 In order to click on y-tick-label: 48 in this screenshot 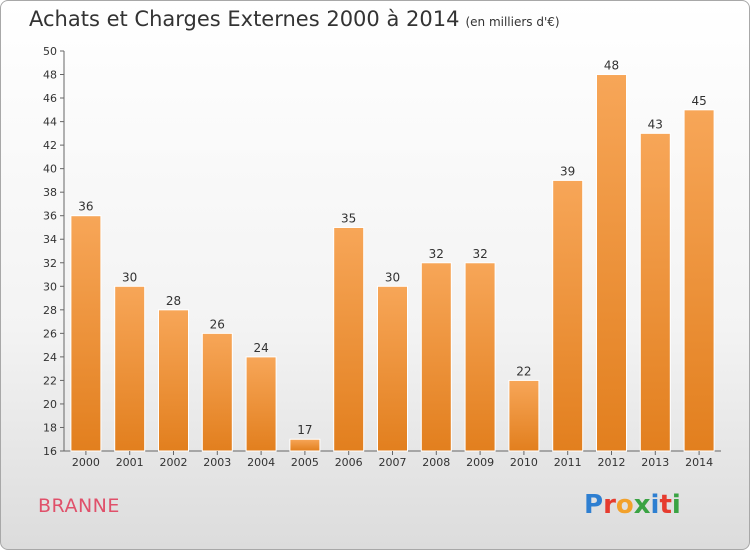, I will do `click(50, 75)`.